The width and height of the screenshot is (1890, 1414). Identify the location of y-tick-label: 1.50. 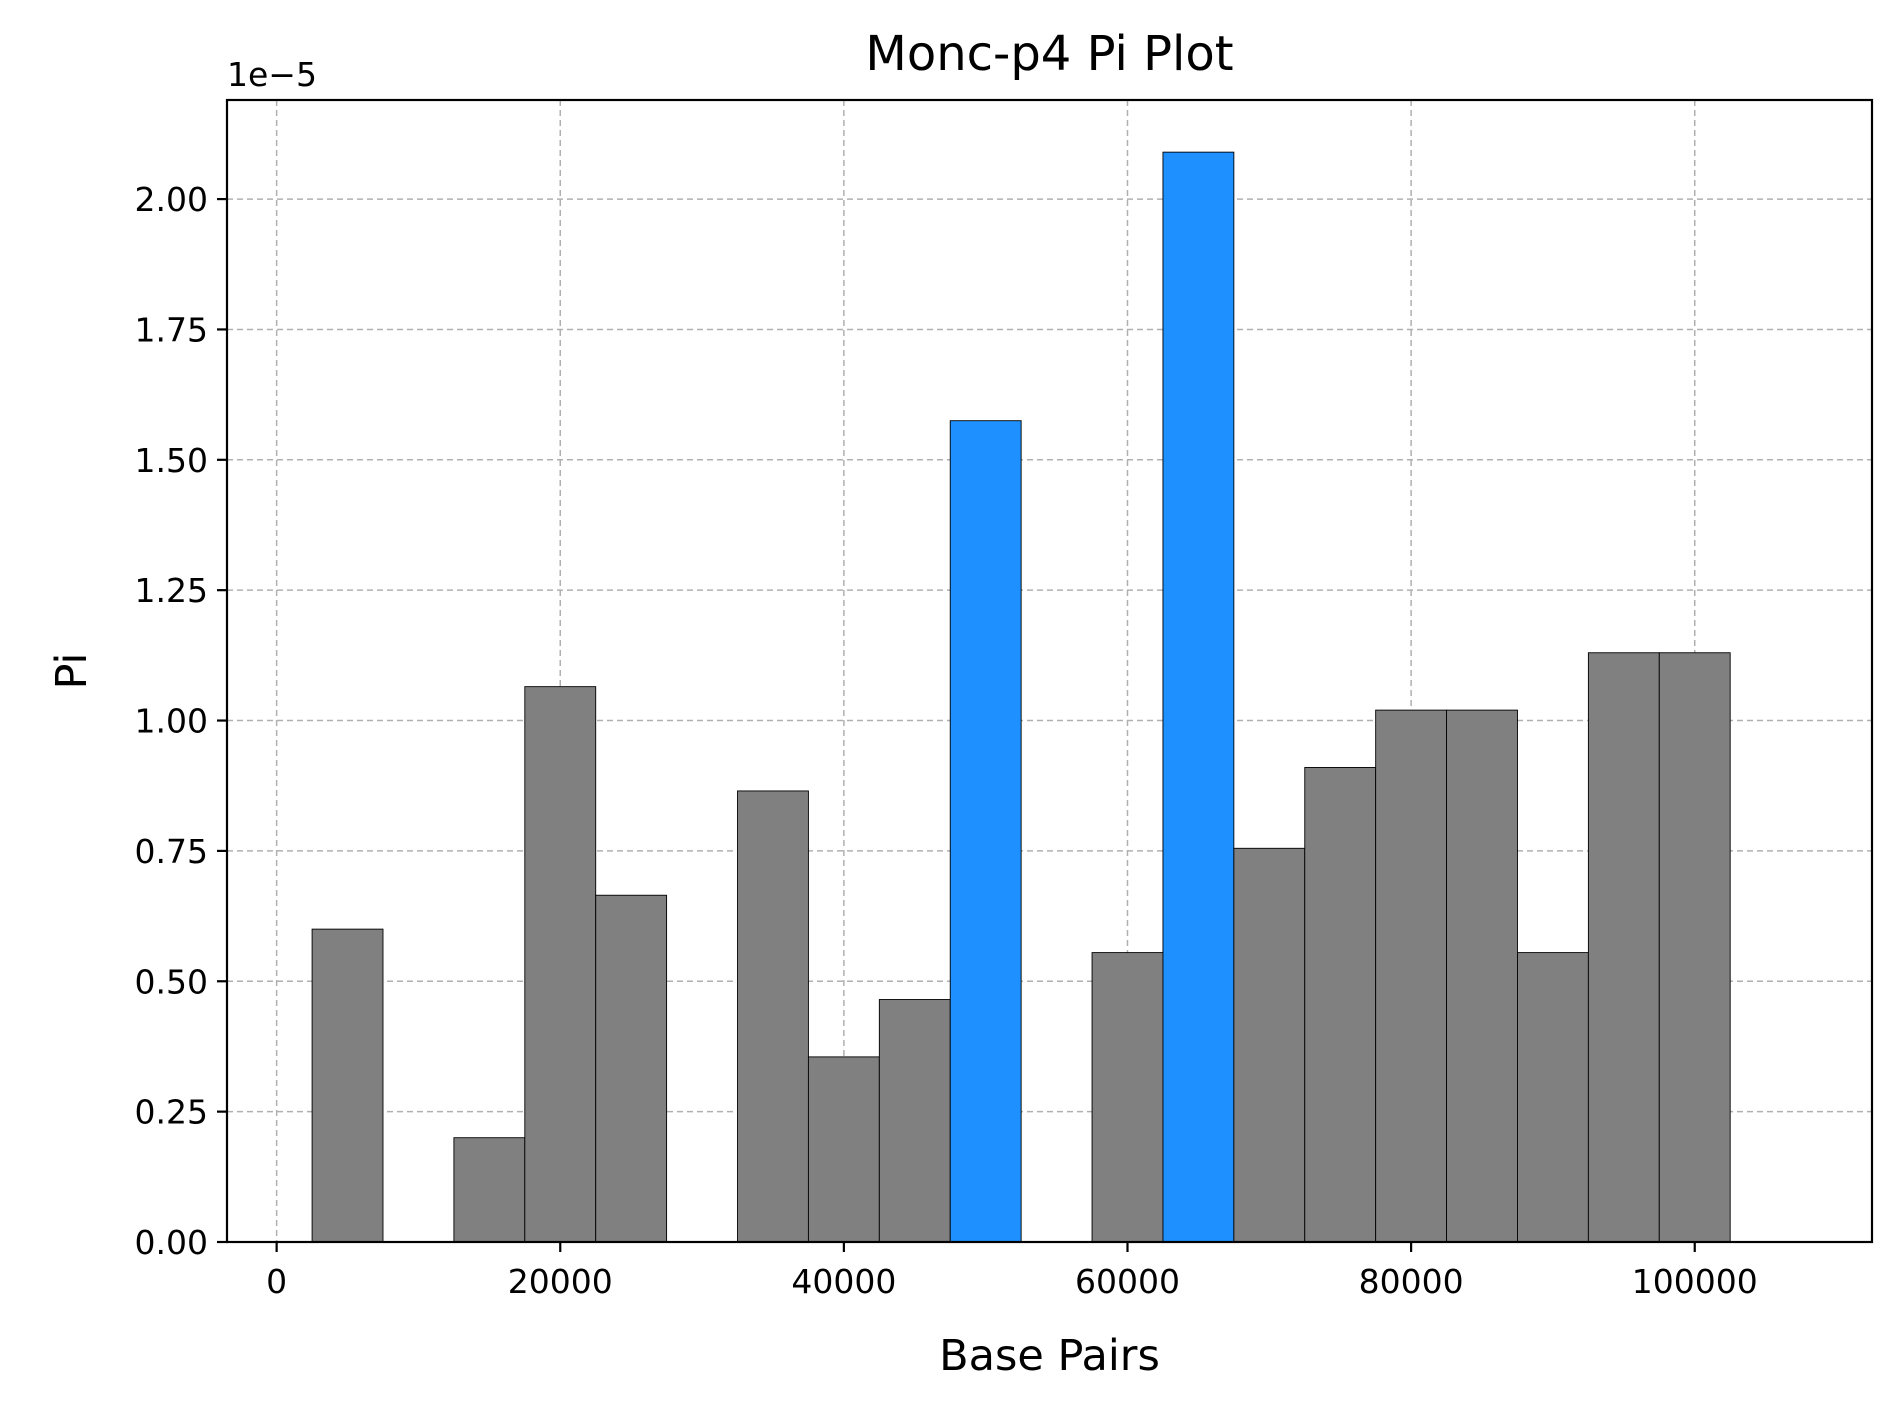
(171, 460).